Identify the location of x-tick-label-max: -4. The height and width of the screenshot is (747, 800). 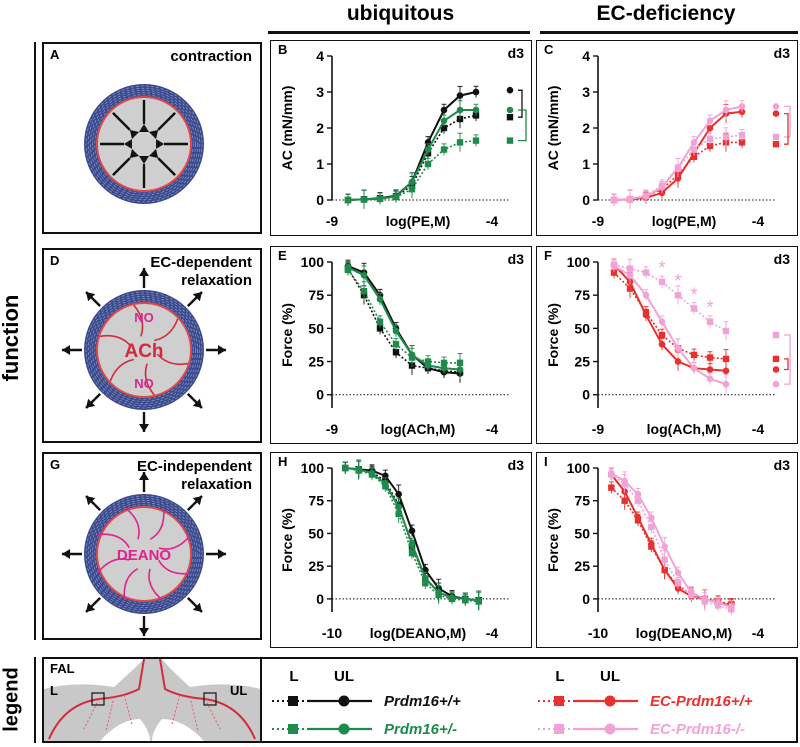
(758, 429).